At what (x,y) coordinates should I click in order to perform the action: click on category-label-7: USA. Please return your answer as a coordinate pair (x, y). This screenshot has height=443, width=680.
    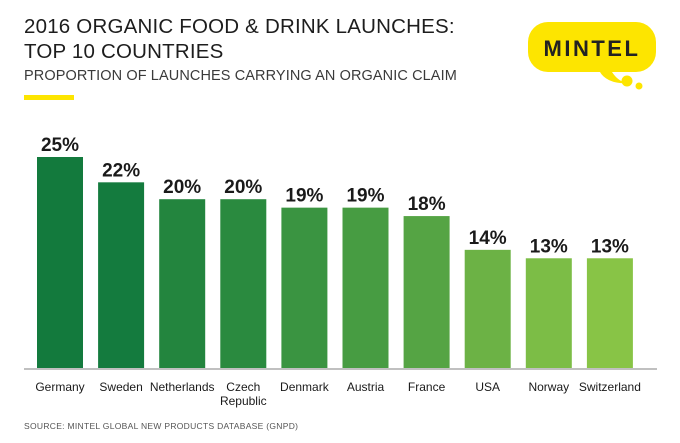
    Looking at the image, I should click on (487, 387).